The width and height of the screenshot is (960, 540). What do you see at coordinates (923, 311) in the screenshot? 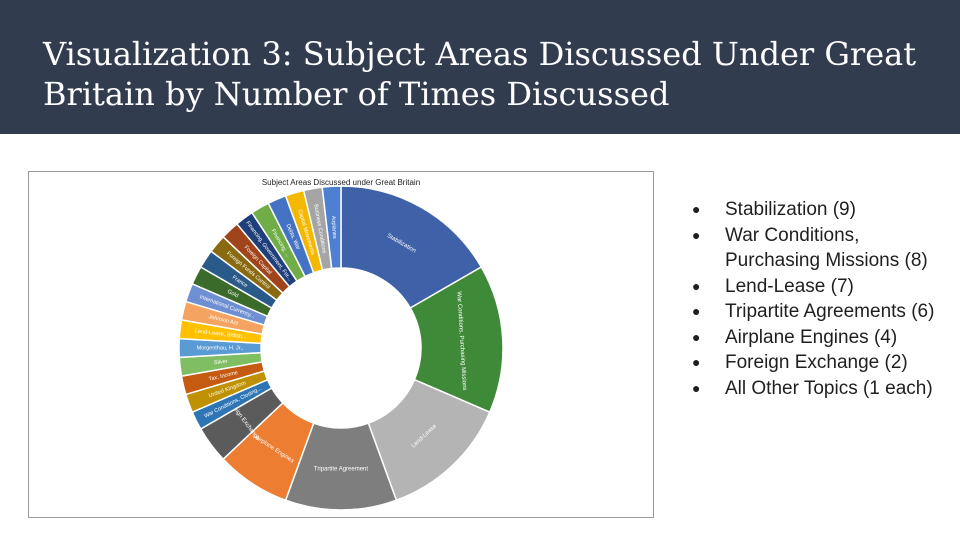
I see `topic-count: (6)` at bounding box center [923, 311].